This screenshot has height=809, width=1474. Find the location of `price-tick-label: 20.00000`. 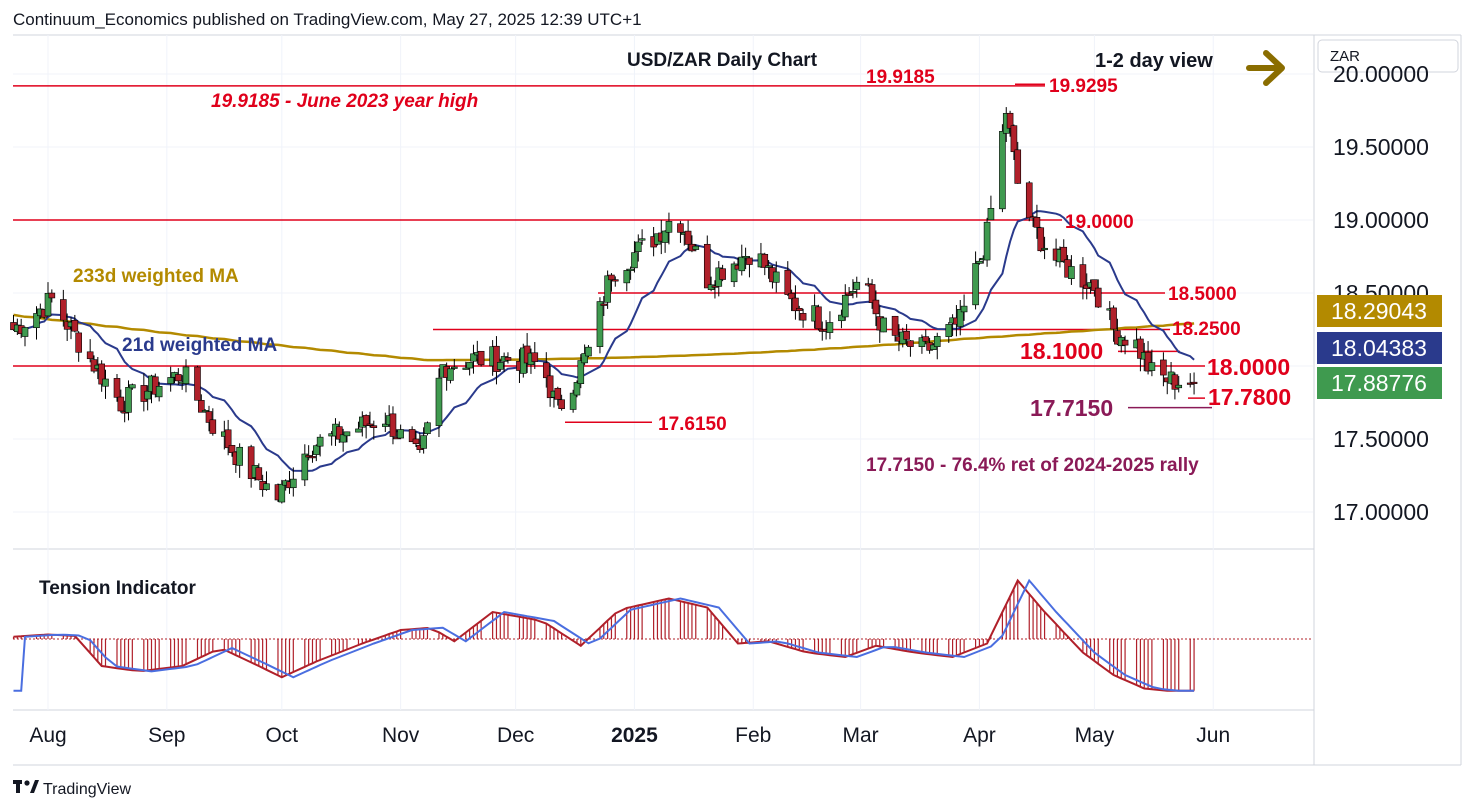

price-tick-label: 20.00000 is located at coordinates (1381, 74).